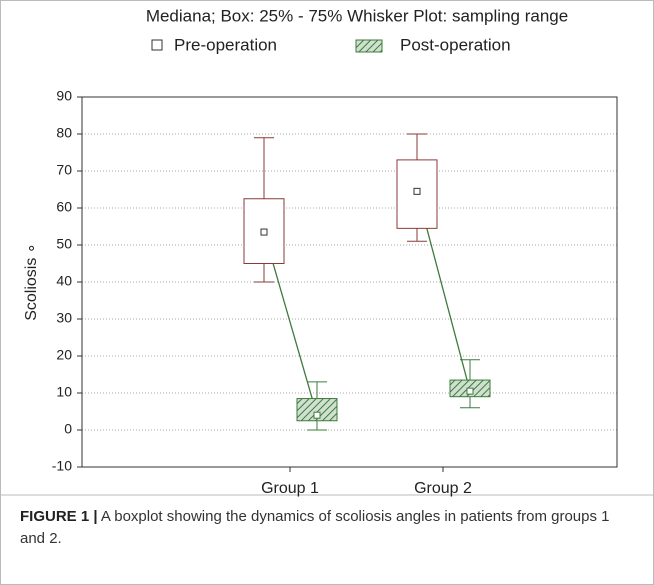 This screenshot has height=585, width=654. What do you see at coordinates (225, 44) in the screenshot?
I see `legend-label: Pre-operation` at bounding box center [225, 44].